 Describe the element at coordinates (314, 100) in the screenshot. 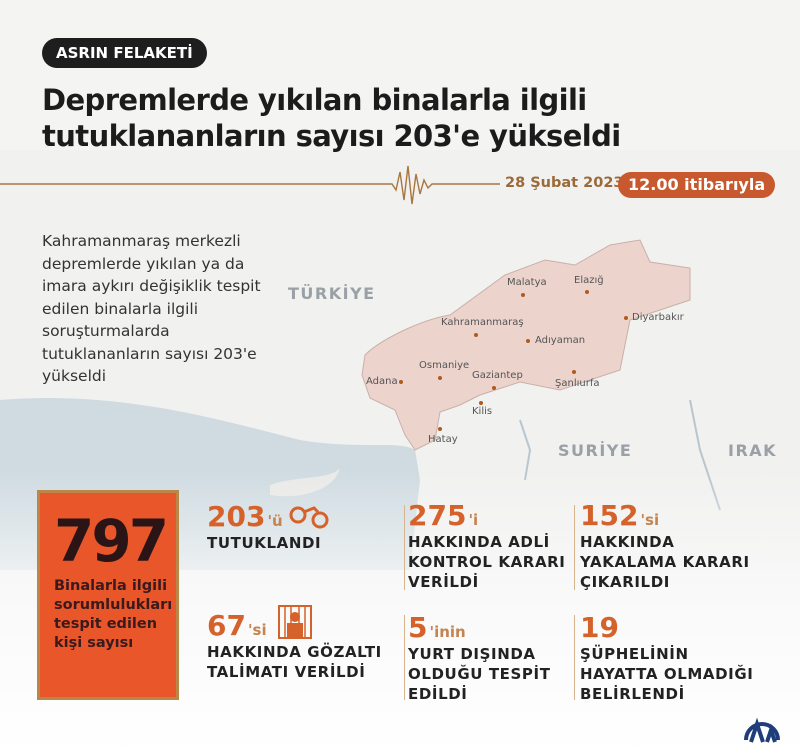

I see `title-line: Depremlerde yıkılan binalarla ilgili` at that location.